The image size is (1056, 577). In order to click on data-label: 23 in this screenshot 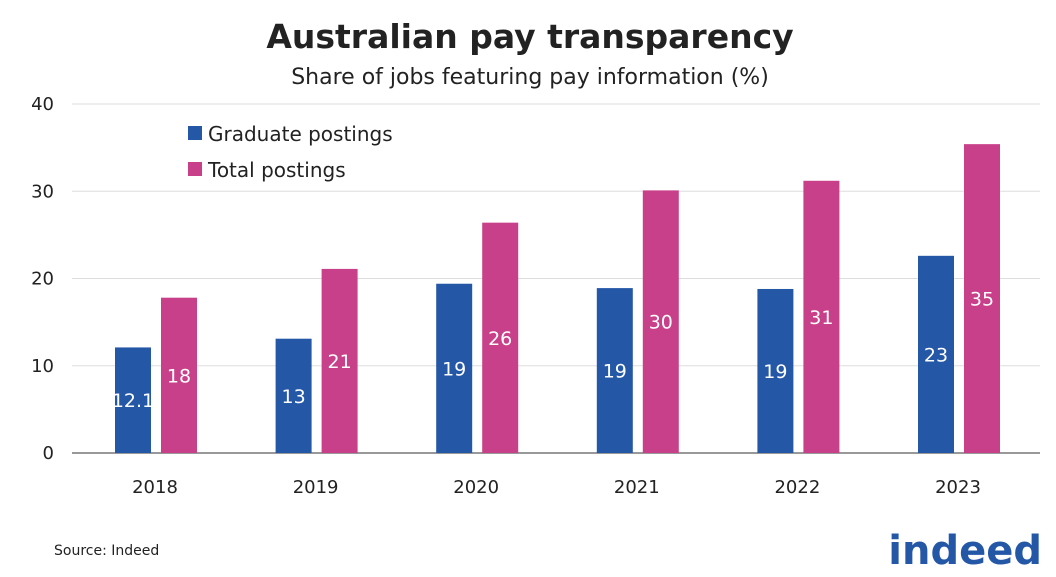, I will do `click(936, 355)`.